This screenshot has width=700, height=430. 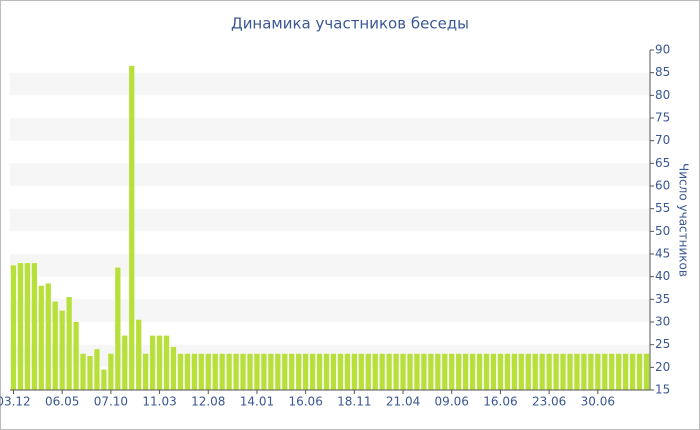 What do you see at coordinates (452, 402) in the screenshot?
I see `x-tick-label: 09.06` at bounding box center [452, 402].